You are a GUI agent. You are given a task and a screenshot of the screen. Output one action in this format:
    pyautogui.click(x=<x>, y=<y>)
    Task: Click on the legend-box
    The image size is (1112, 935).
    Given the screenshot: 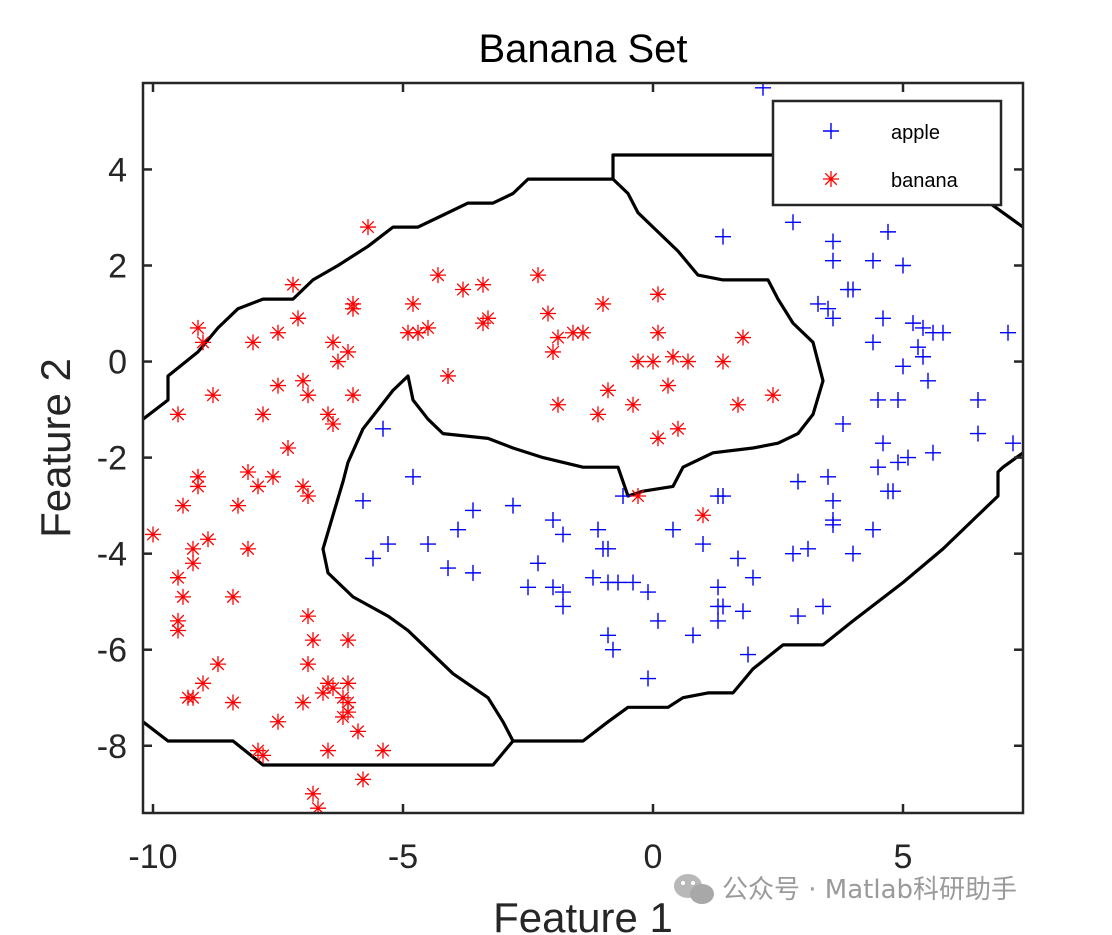 What is the action you would take?
    pyautogui.click(x=887, y=153)
    